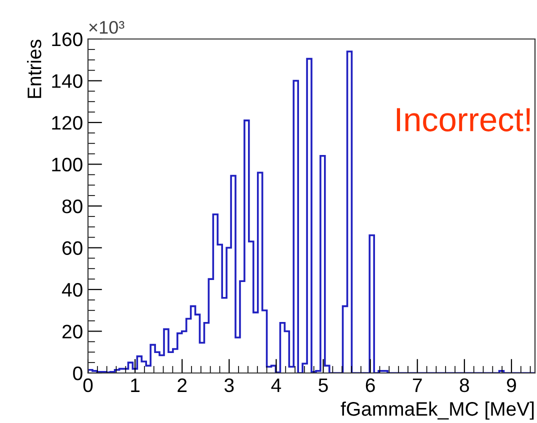 This screenshot has height=423, width=537. Describe the element at coordinates (417, 385) in the screenshot. I see `x-tick-label: 7` at that location.